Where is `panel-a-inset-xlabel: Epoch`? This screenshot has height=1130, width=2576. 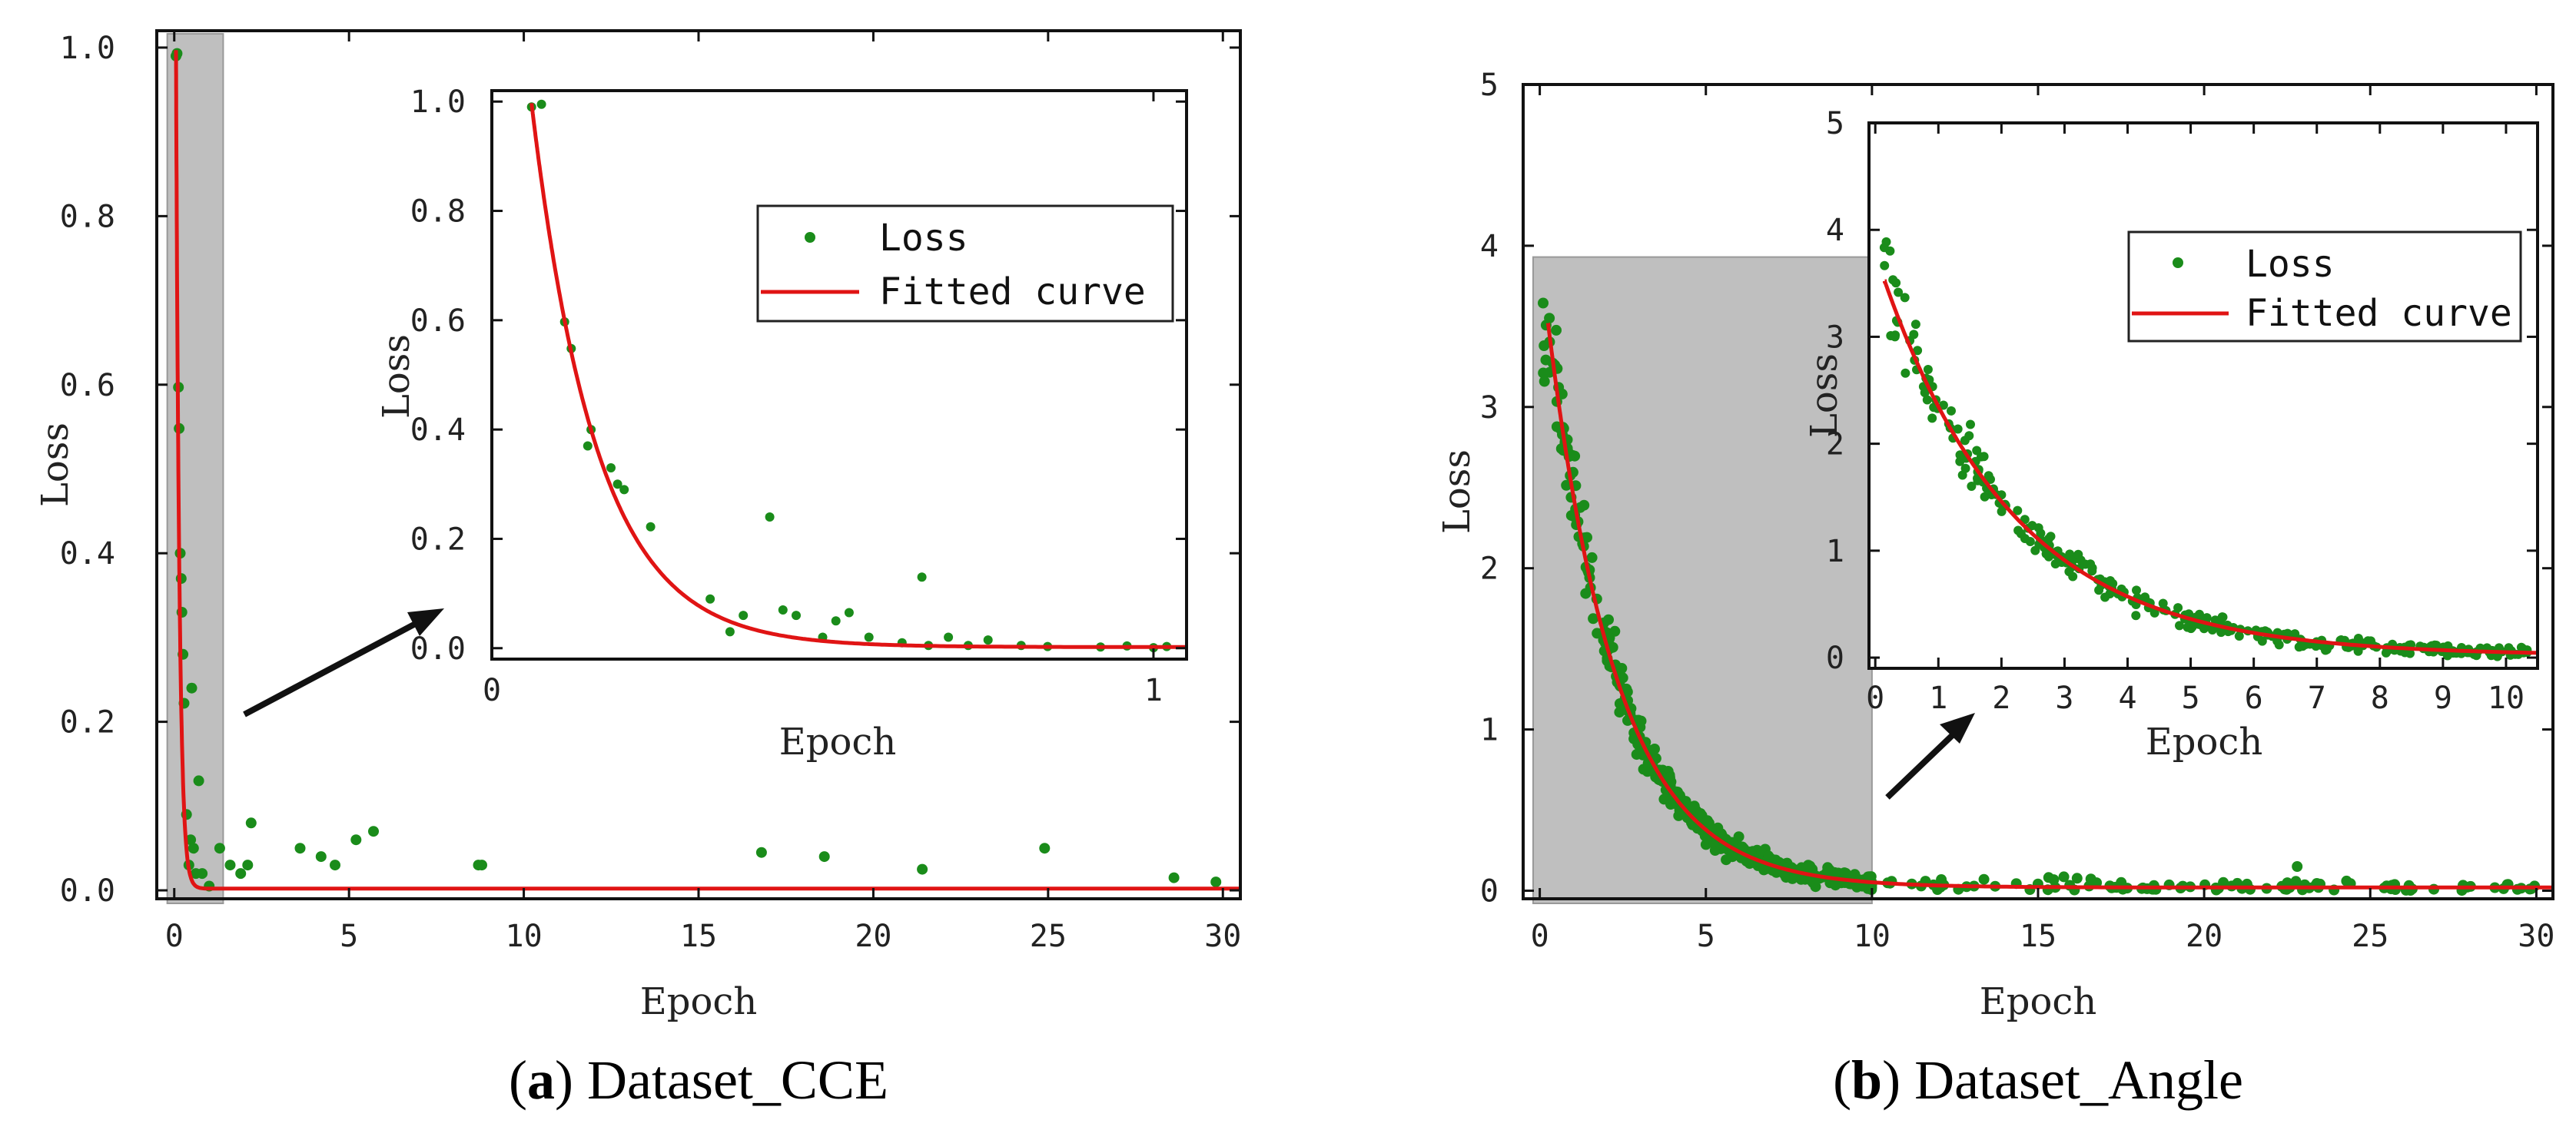
panel-a-inset-xlabel: Epoch is located at coordinates (837, 742).